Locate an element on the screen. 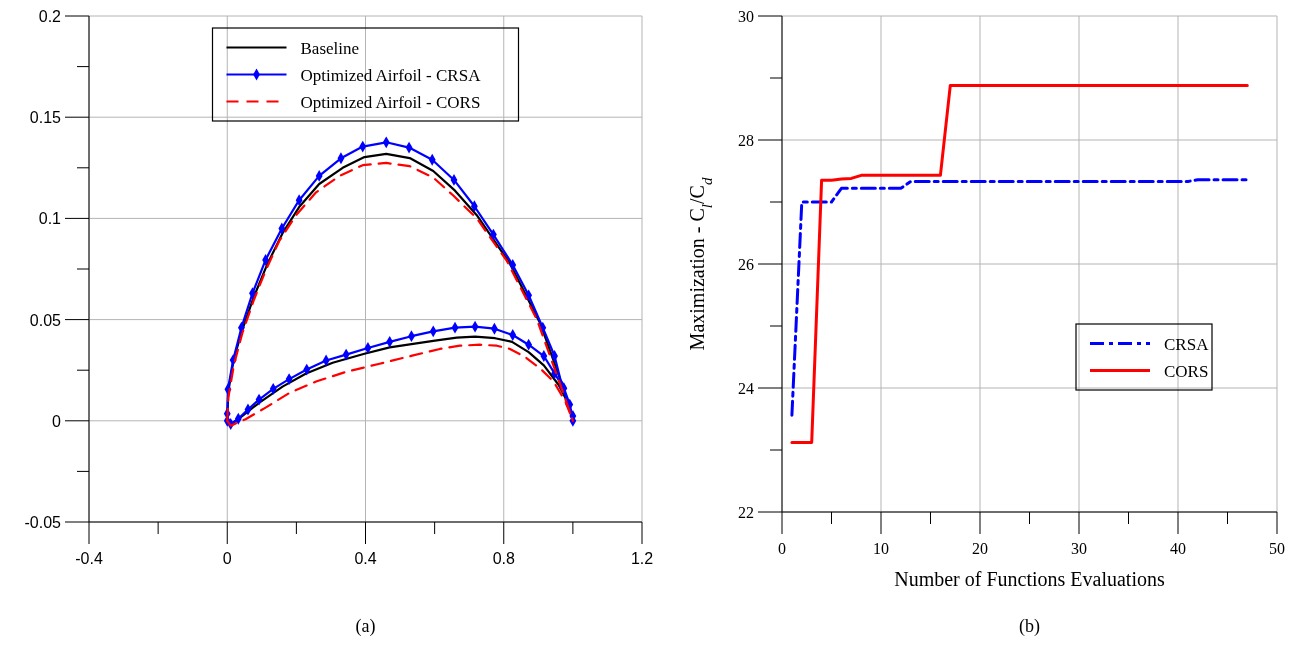  x-tick-label: 30 is located at coordinates (1079, 548).